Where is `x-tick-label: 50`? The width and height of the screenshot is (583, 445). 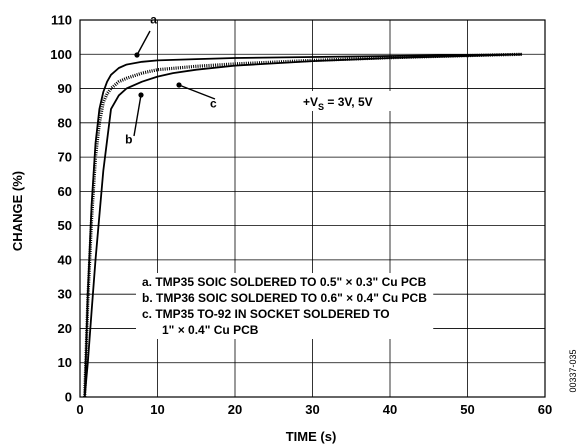
x-tick-label: 50 is located at coordinates (467, 409).